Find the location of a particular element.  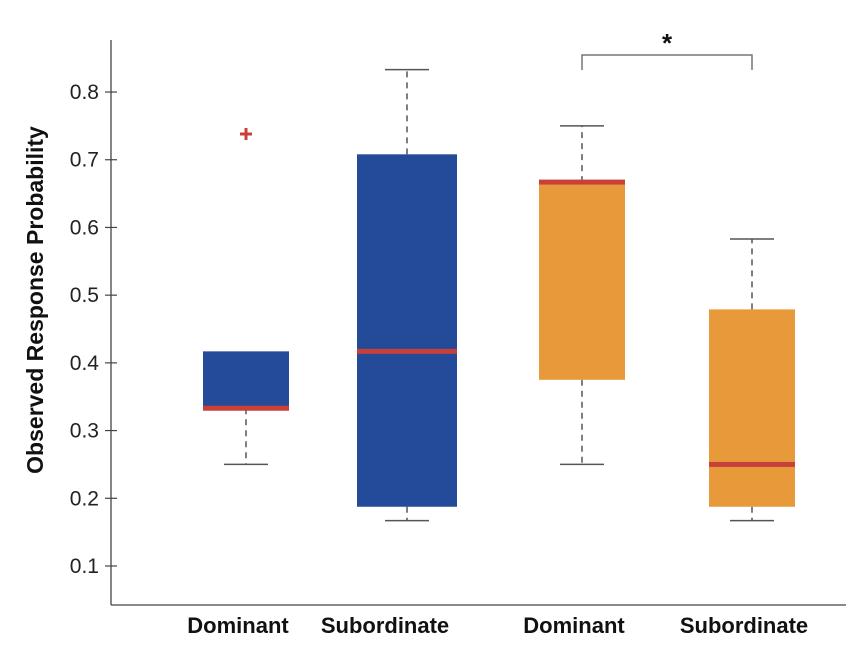

y-tick-label: 0.6 is located at coordinates (84, 227).